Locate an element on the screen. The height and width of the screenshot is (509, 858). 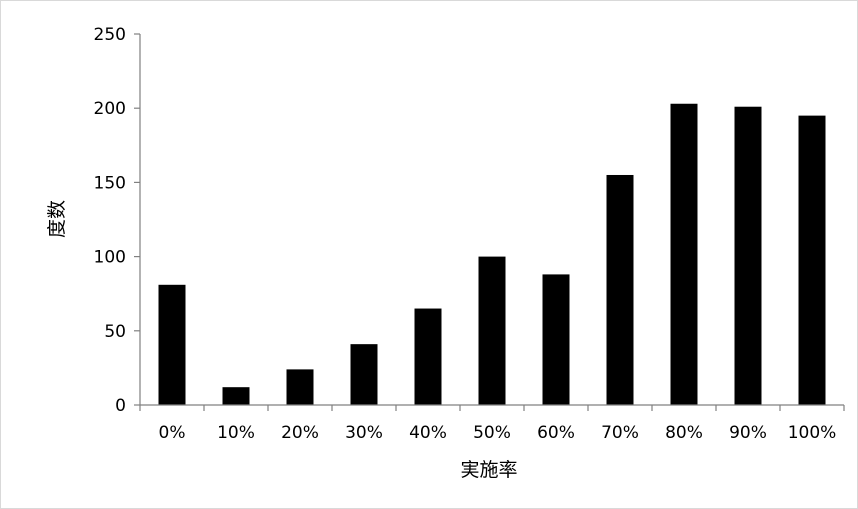
x-tick-label: 10% is located at coordinates (236, 433).